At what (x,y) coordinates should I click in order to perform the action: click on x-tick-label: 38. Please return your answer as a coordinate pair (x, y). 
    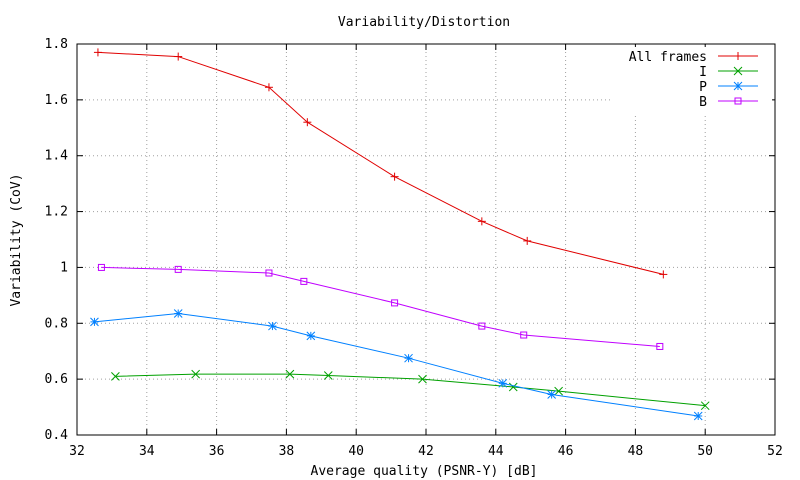
    Looking at the image, I should click on (287, 451).